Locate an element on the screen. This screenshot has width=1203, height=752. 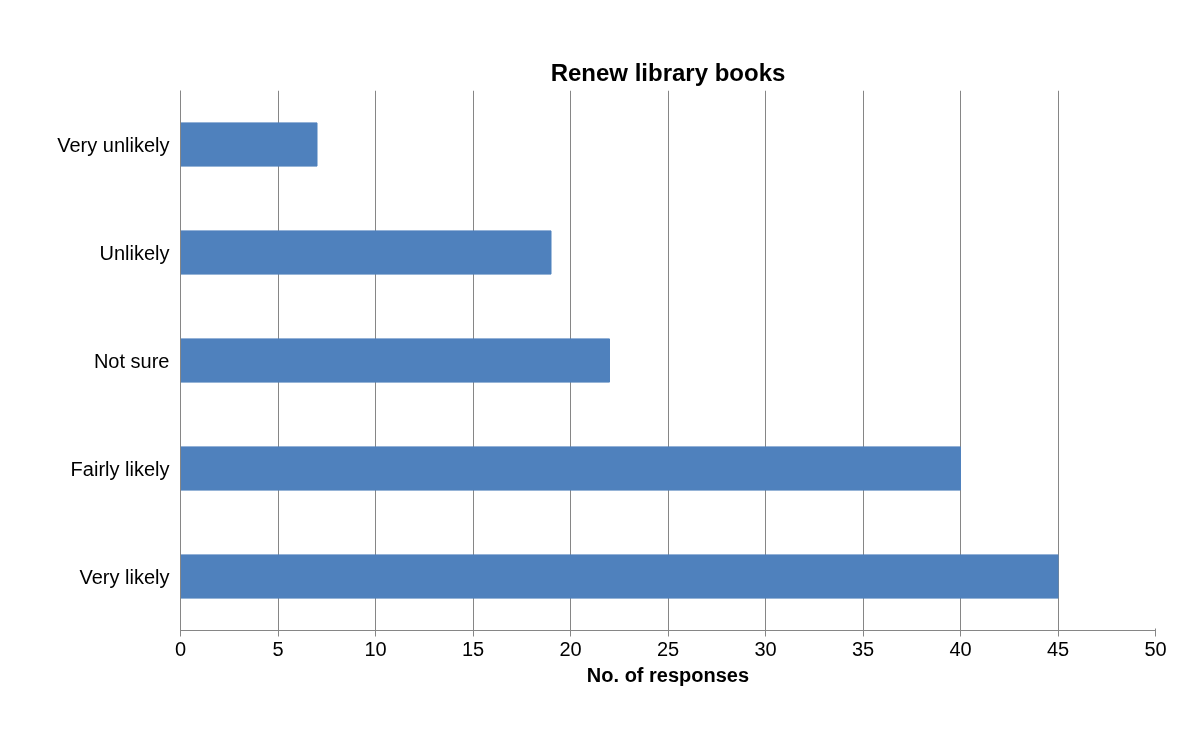
x-tick-label: 0 is located at coordinates (180, 648).